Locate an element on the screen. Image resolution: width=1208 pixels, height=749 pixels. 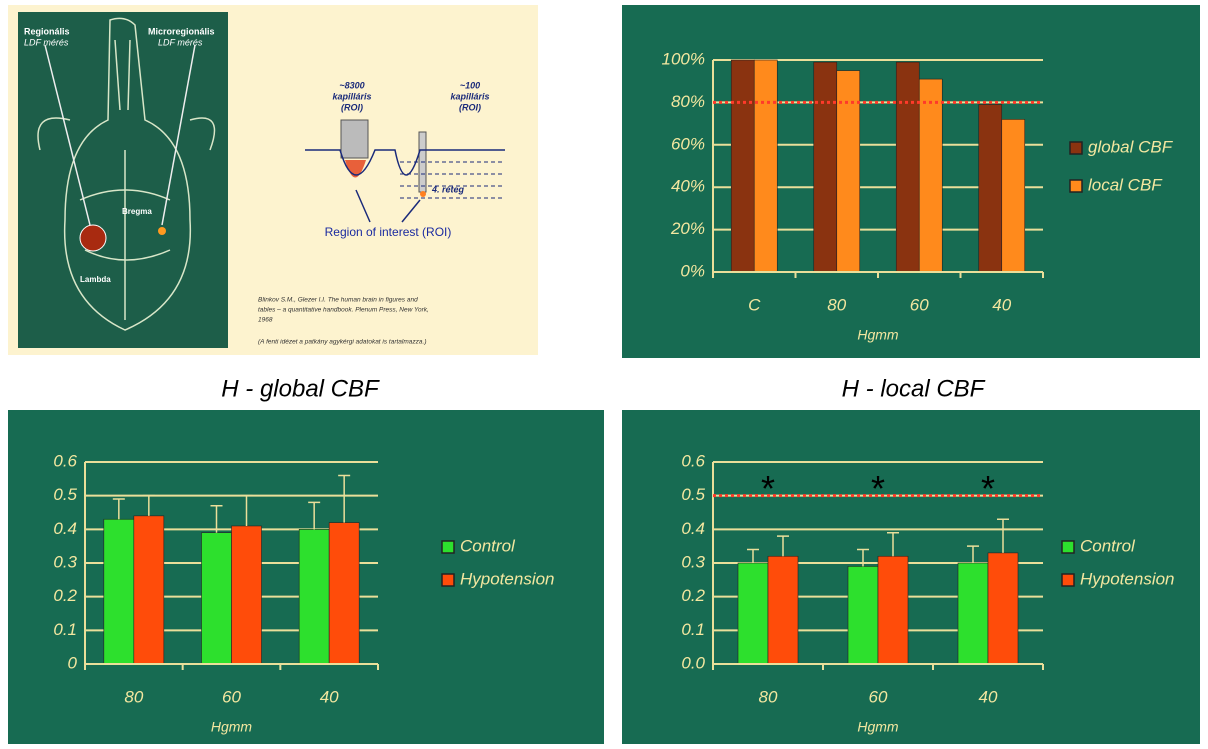
y-tick-label: 0 is located at coordinates (73, 662).